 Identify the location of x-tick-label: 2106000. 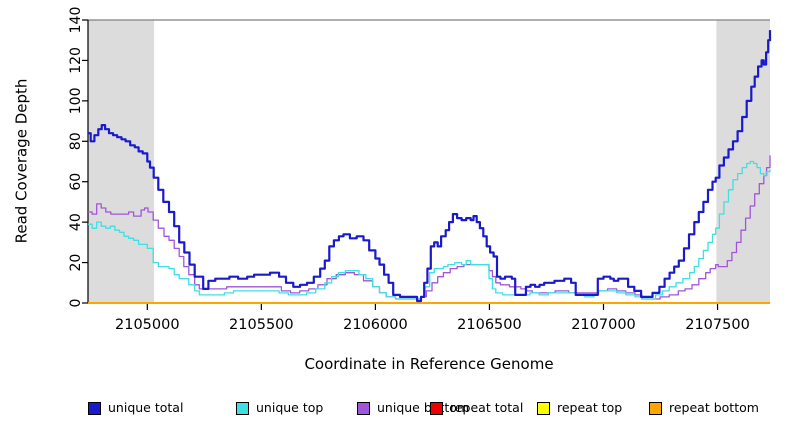
(375, 325).